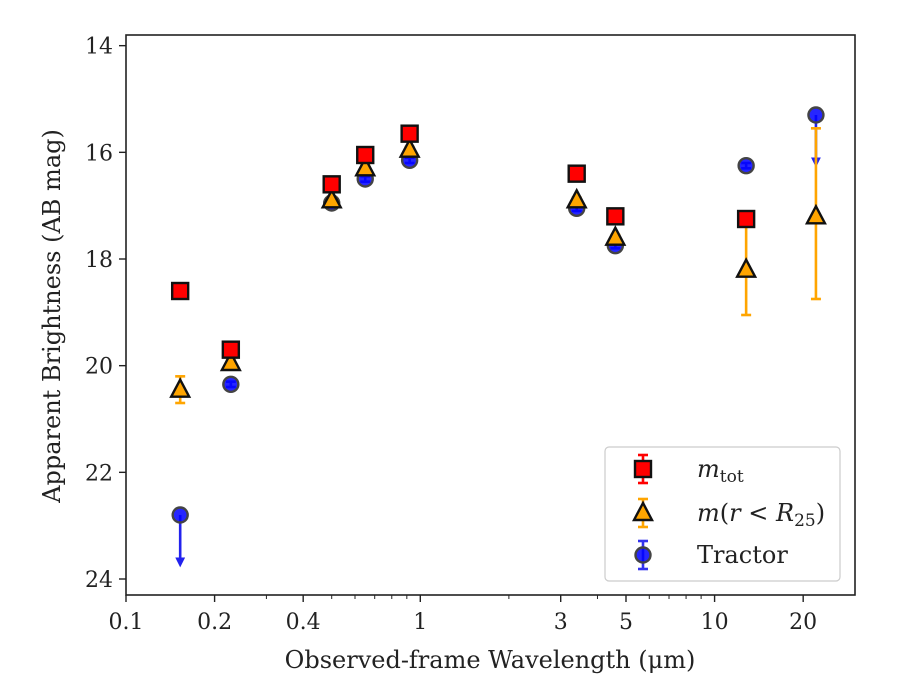 Image resolution: width=900 pixels, height=700 pixels. Describe the element at coordinates (126, 622) in the screenshot. I see `x-tick-label: 0.1` at that location.